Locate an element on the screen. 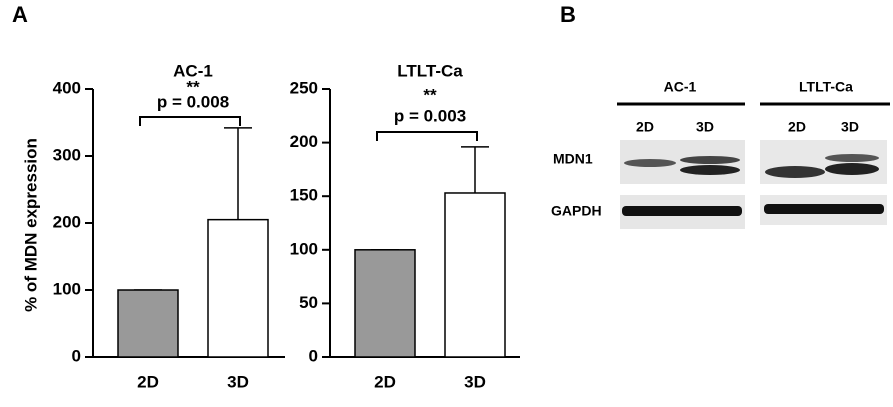 The image size is (893, 407). group-label: AC-1 is located at coordinates (680, 87).